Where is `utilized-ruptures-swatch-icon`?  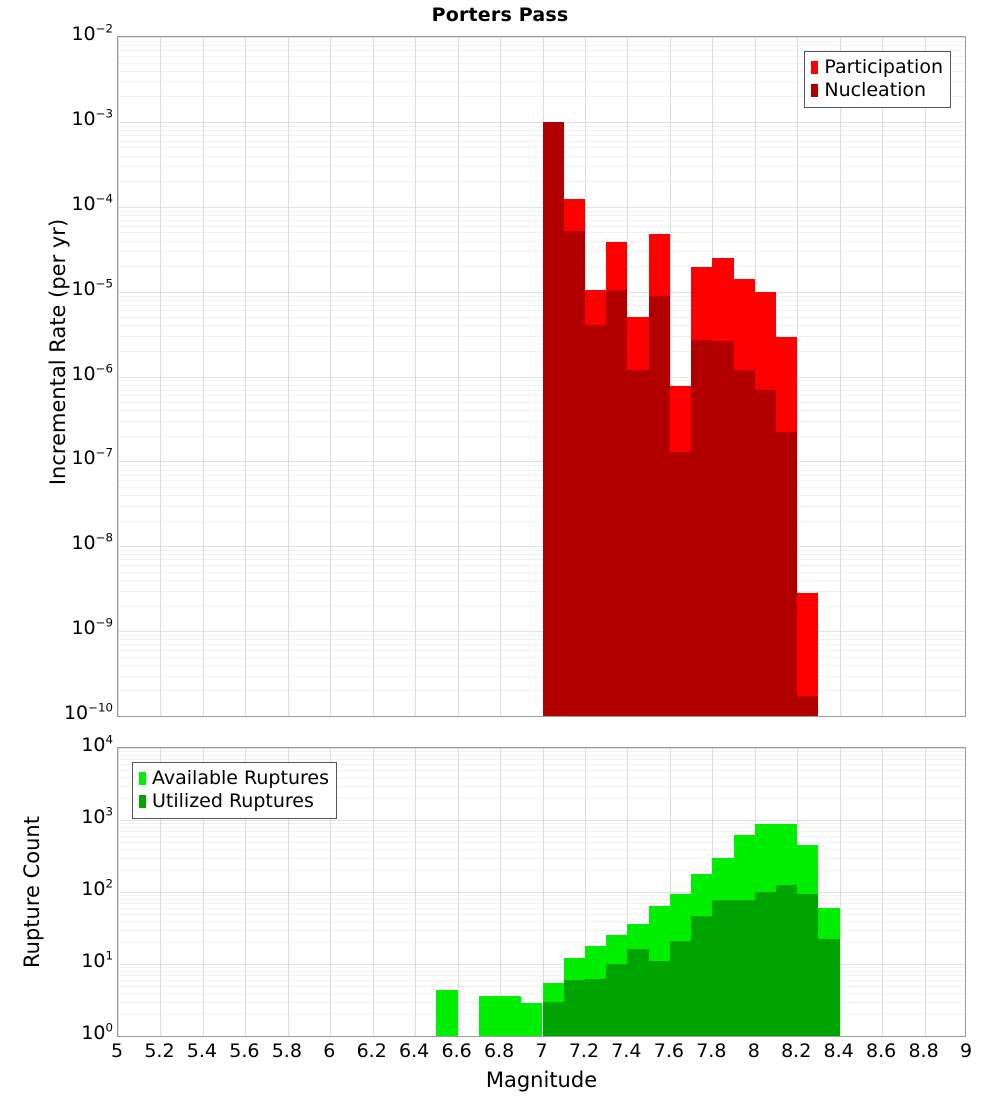
utilized-ruptures-swatch-icon is located at coordinates (142, 801).